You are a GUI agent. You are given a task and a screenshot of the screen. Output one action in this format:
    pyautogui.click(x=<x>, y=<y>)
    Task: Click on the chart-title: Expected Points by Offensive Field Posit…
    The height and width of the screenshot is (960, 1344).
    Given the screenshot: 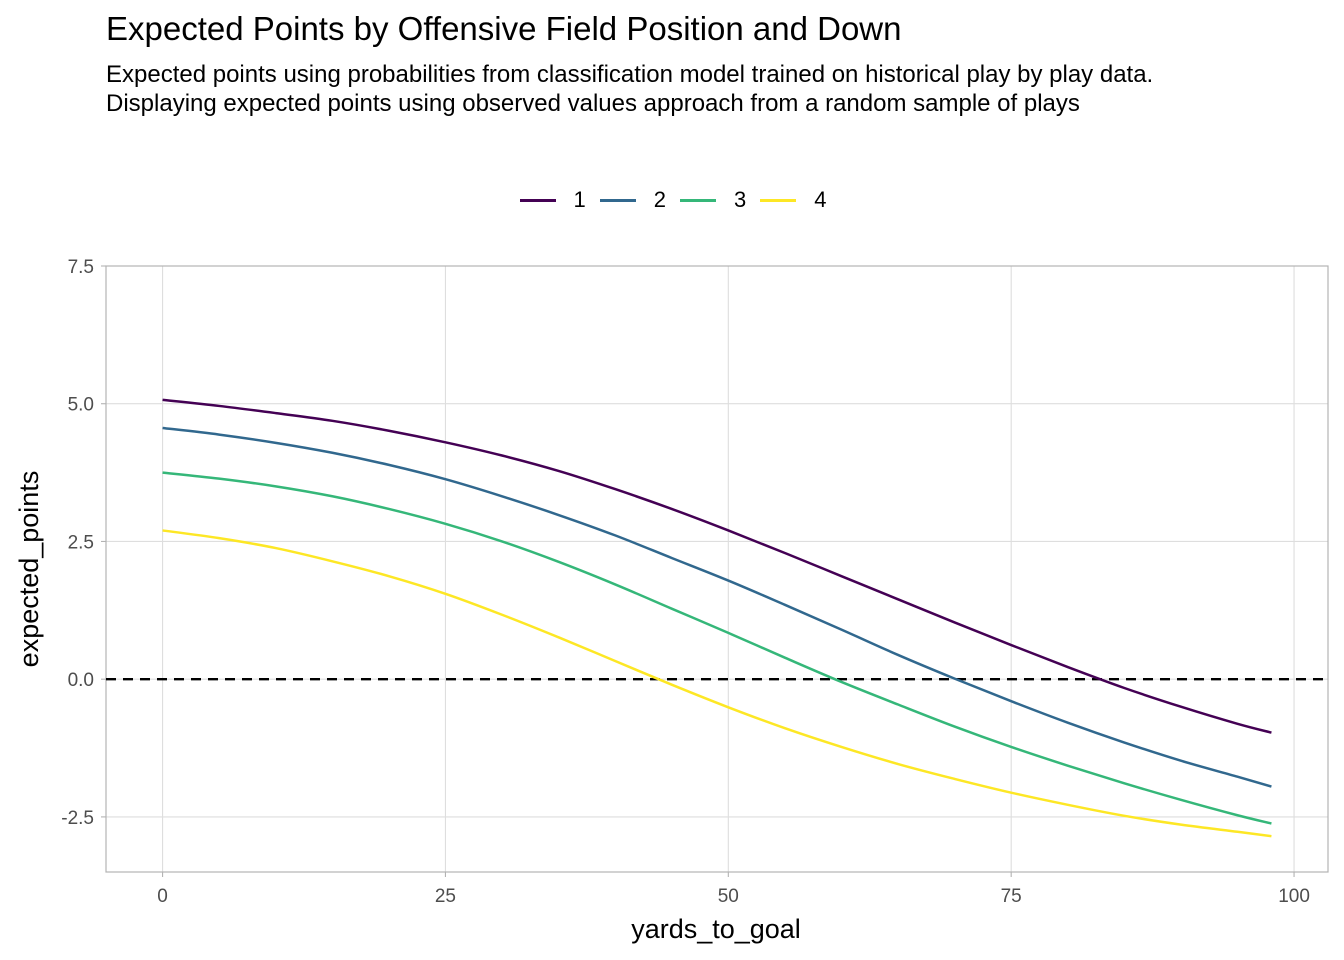 What is the action you would take?
    pyautogui.click(x=504, y=28)
    